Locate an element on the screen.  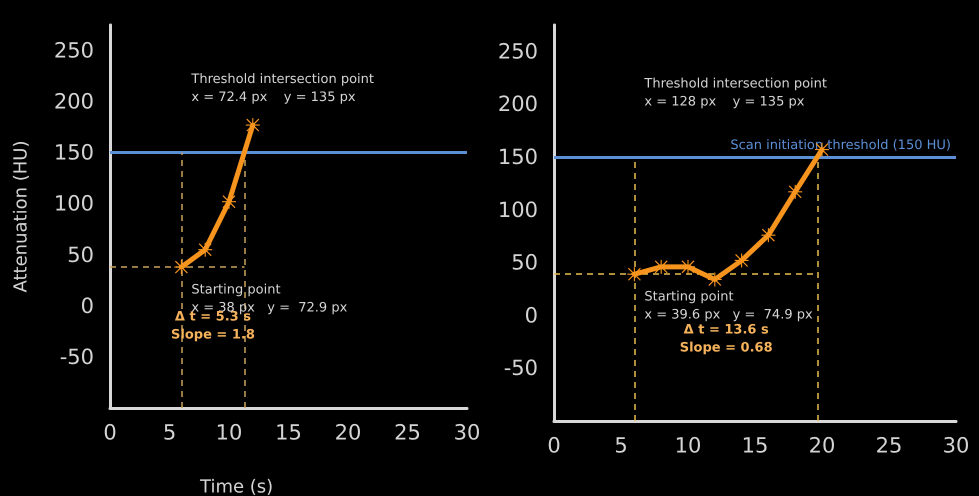
x-axis-title: Time (s) is located at coordinates (236, 486).